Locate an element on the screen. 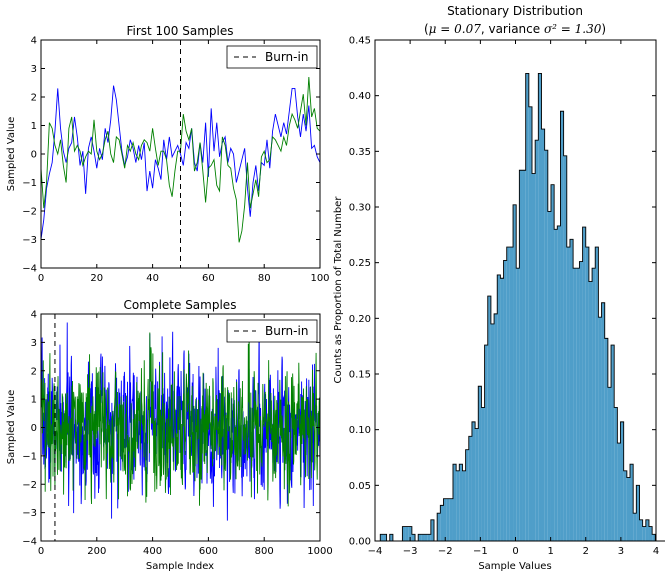 The width and height of the screenshot is (665, 578). x-tick-label: 800 is located at coordinates (264, 551).